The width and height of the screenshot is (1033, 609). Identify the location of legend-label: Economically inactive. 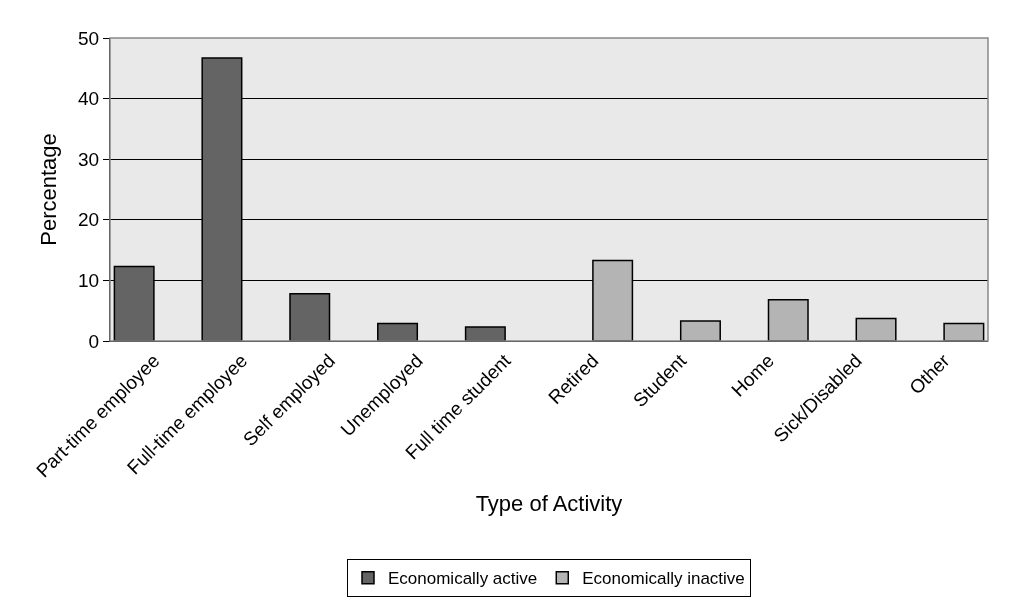
(663, 579).